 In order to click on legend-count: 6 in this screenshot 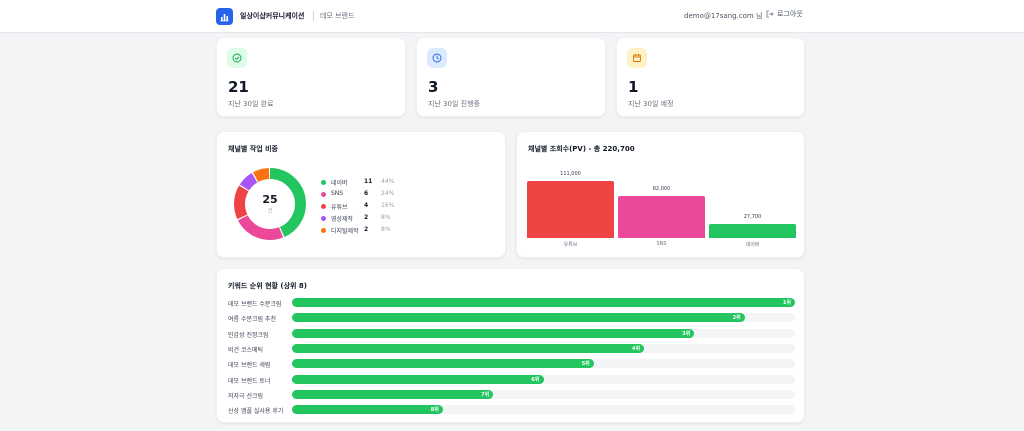, I will do `click(366, 193)`.